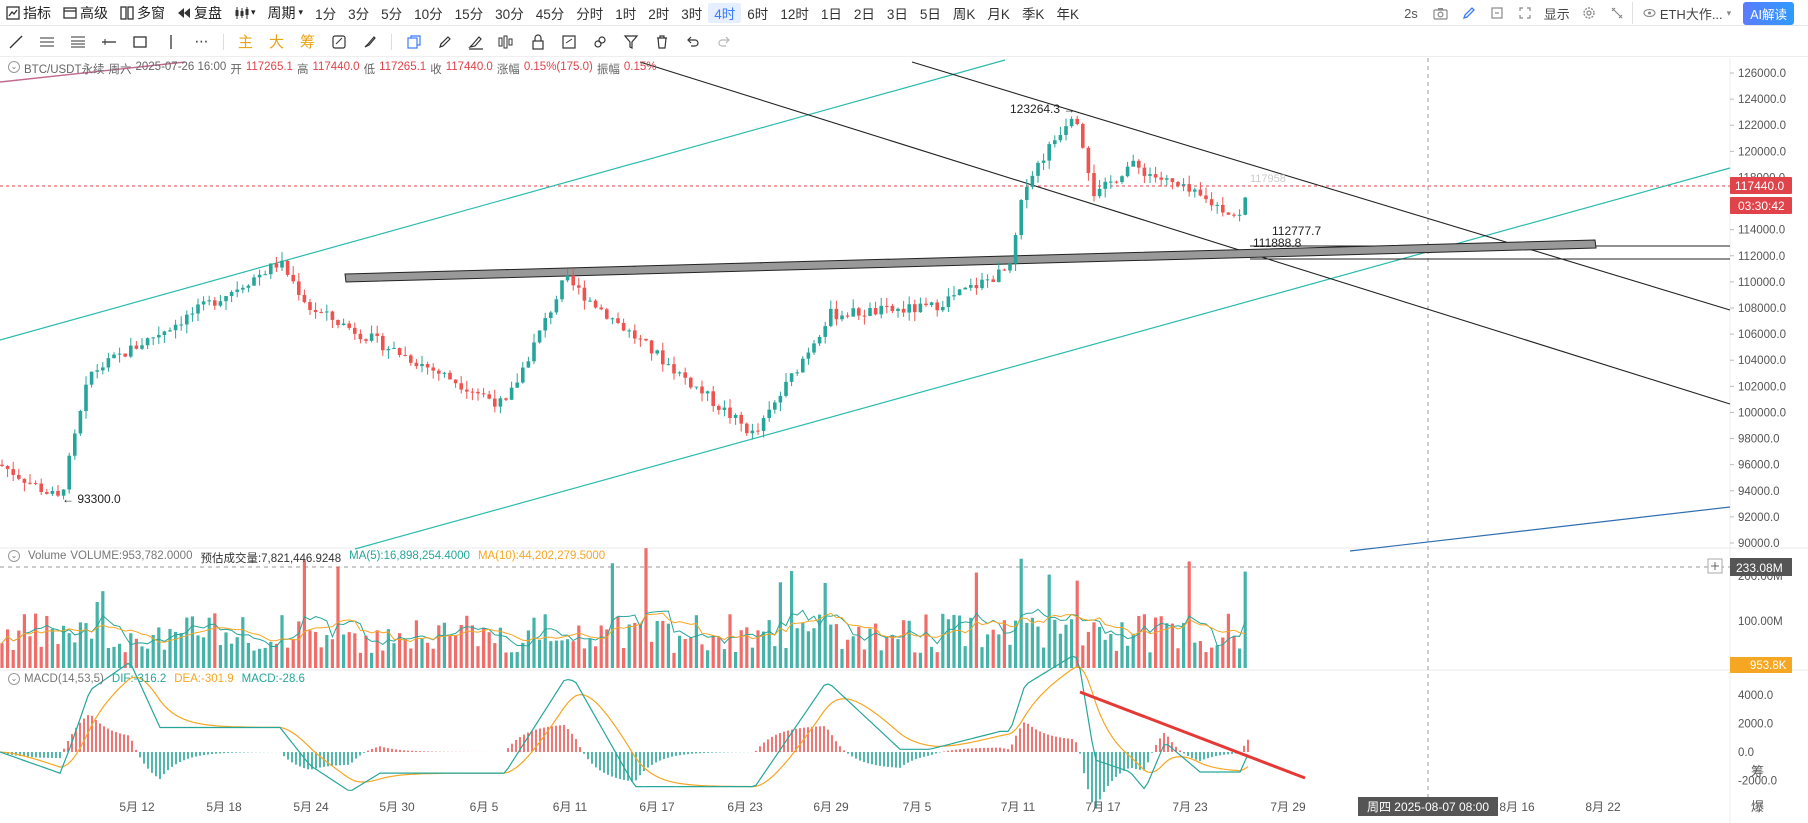 Image resolution: width=1808 pixels, height=823 pixels. I want to click on period-17: 5日, so click(930, 14).